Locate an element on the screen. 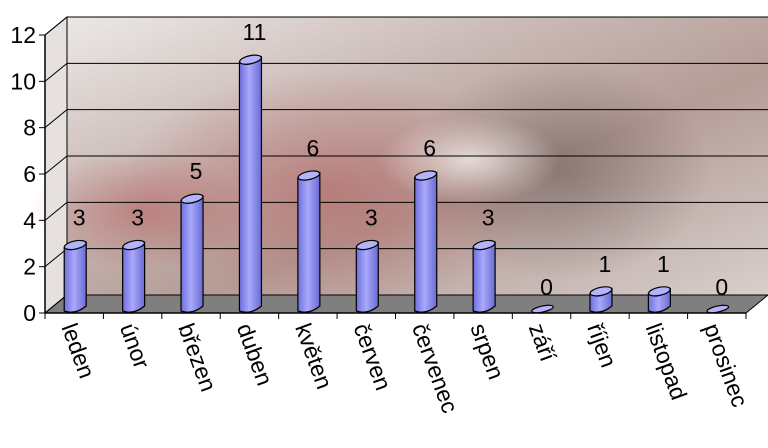  y-tick-label: 8 is located at coordinates (29, 128).